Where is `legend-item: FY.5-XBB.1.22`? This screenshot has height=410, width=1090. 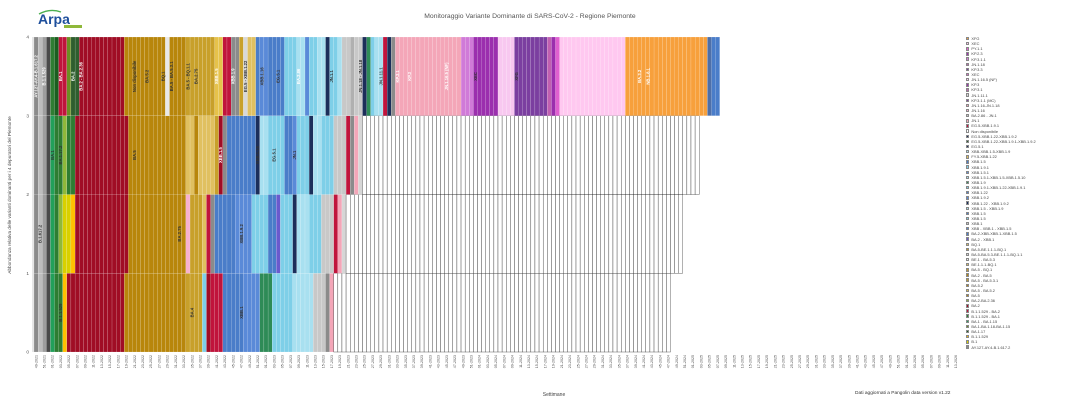 legend-item: FY.5-XBB.1.22 is located at coordinates (1027, 156).